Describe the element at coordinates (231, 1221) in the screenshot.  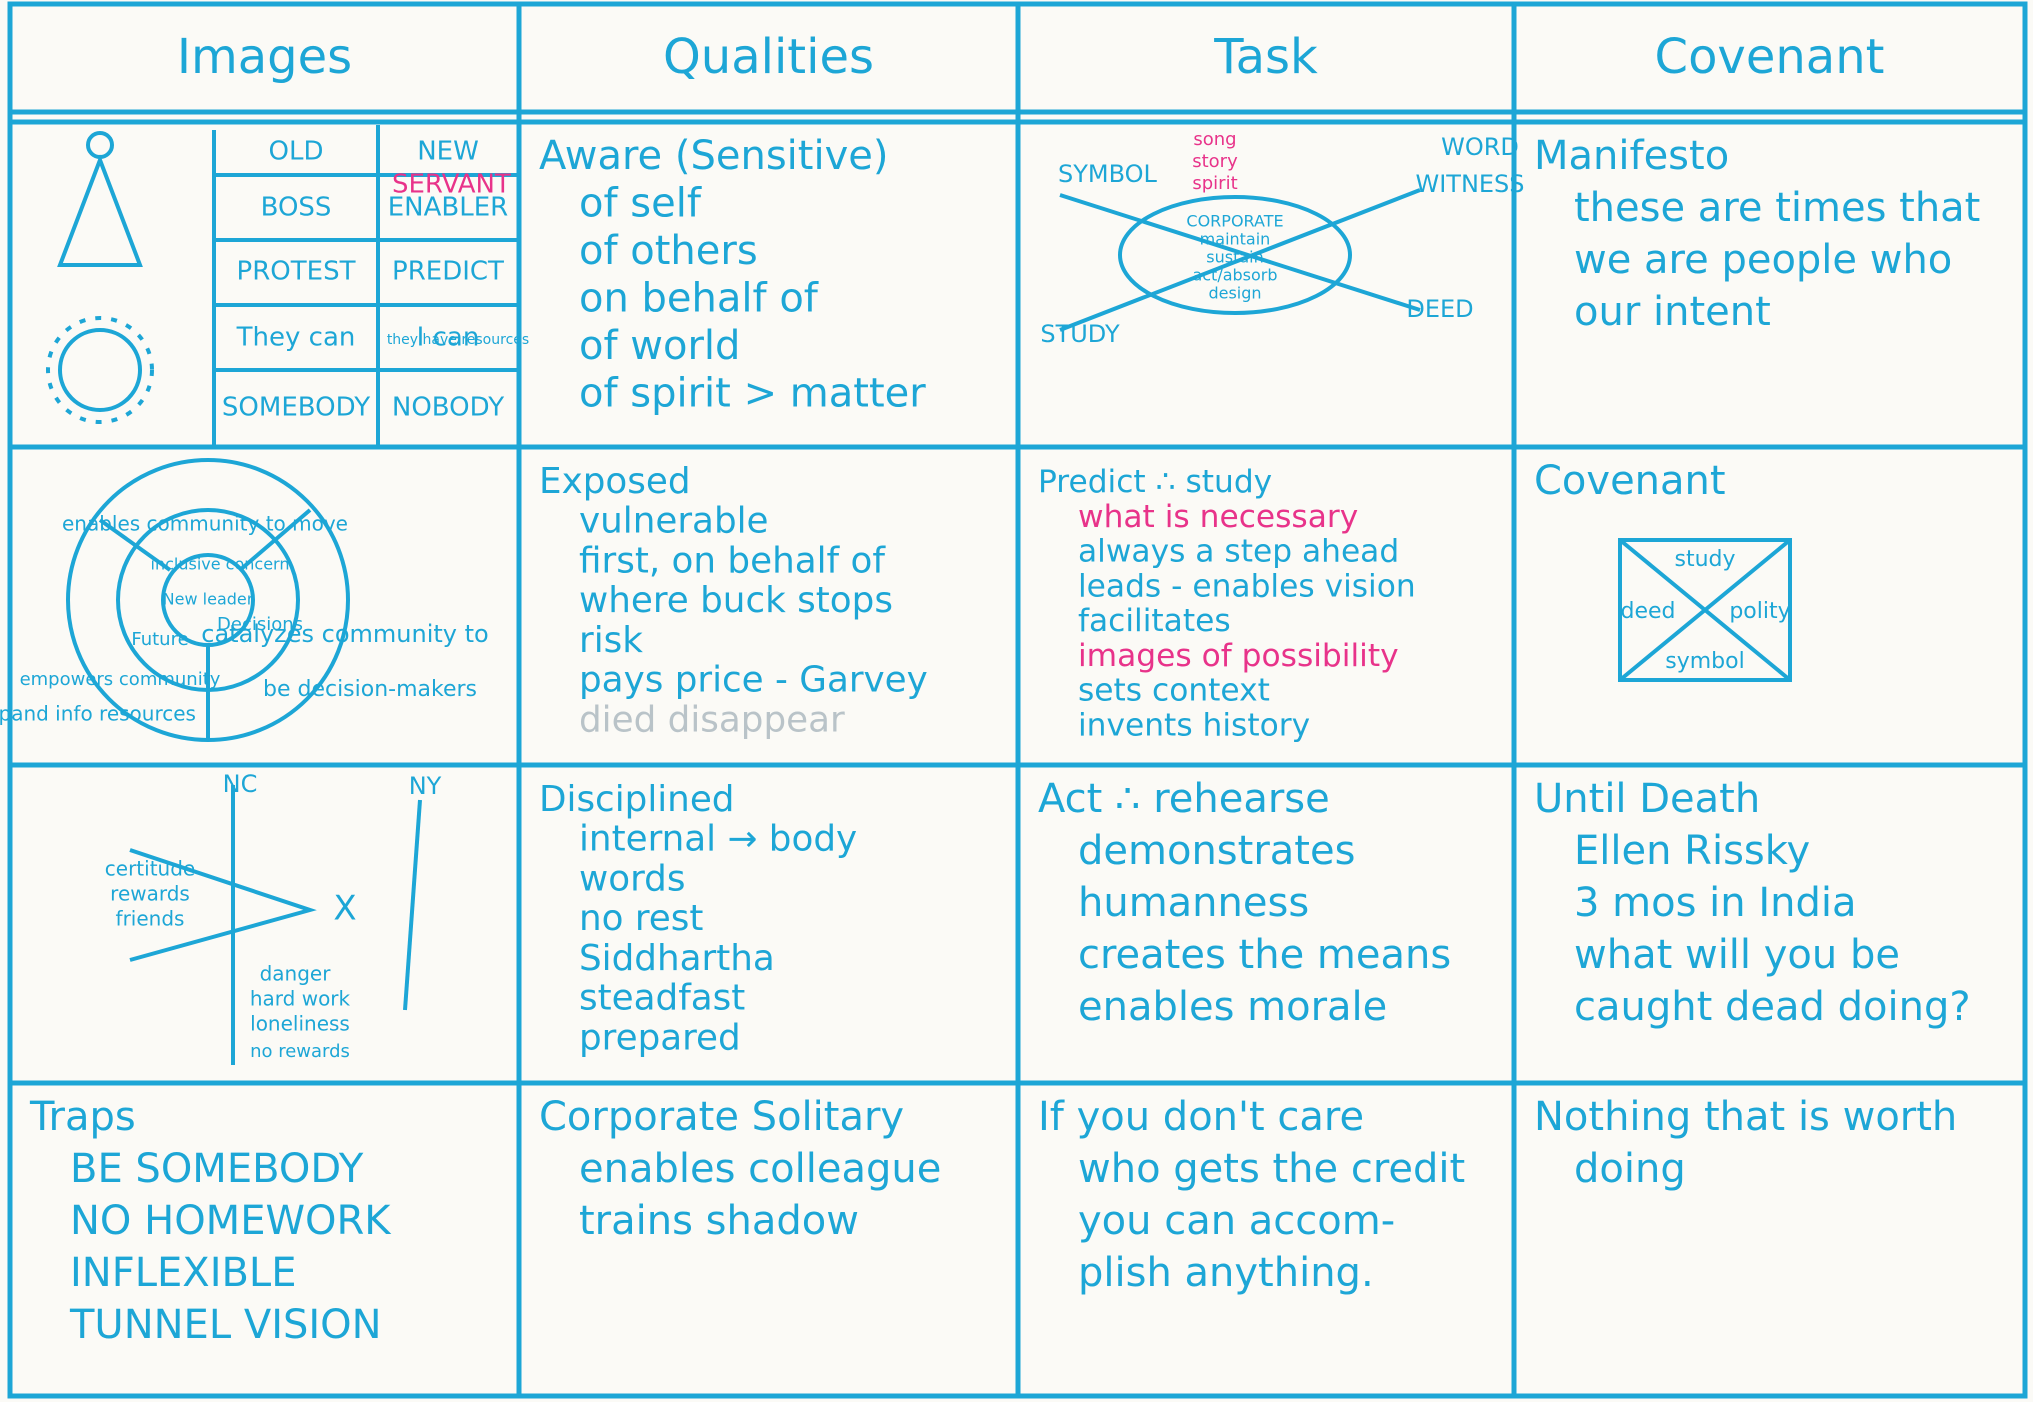
I see `handwritten-line: NO HOMEWORK` at that location.